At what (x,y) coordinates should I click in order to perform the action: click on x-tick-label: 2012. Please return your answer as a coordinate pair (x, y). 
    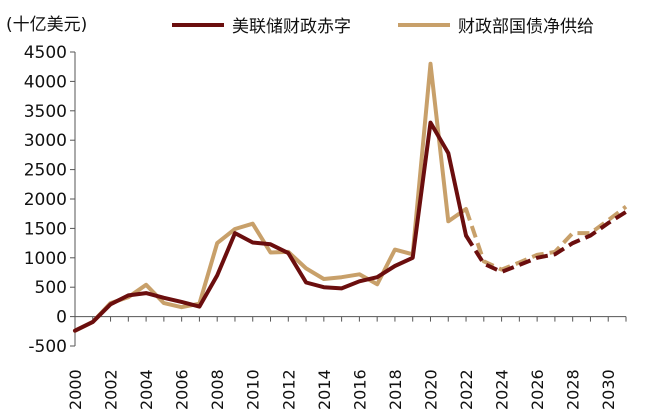
    Looking at the image, I should click on (288, 389).